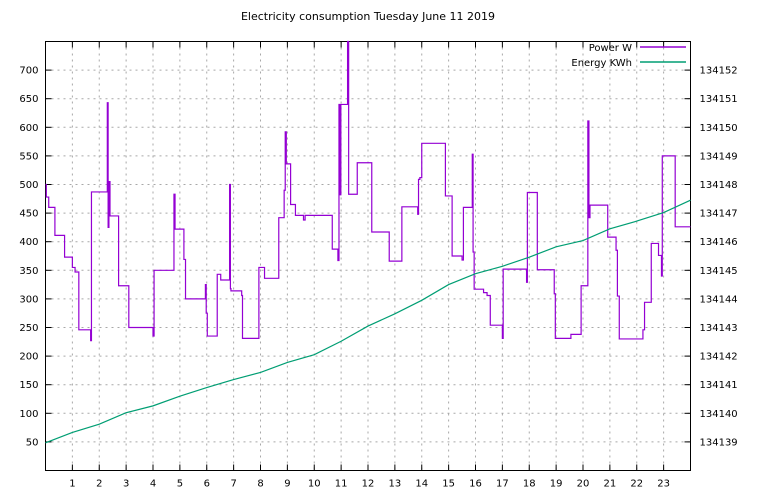 Image resolution: width=768 pixels, height=500 pixels. I want to click on y-left-tick-label: 400, so click(28, 242).